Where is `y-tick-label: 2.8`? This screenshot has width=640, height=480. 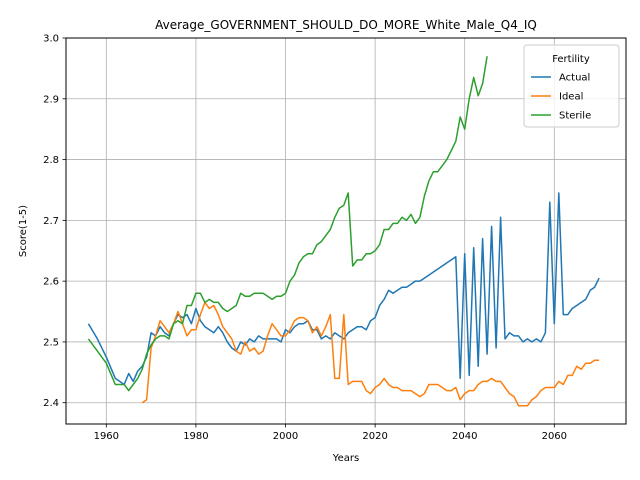
y-tick-label: 2.8 is located at coordinates (51, 160).